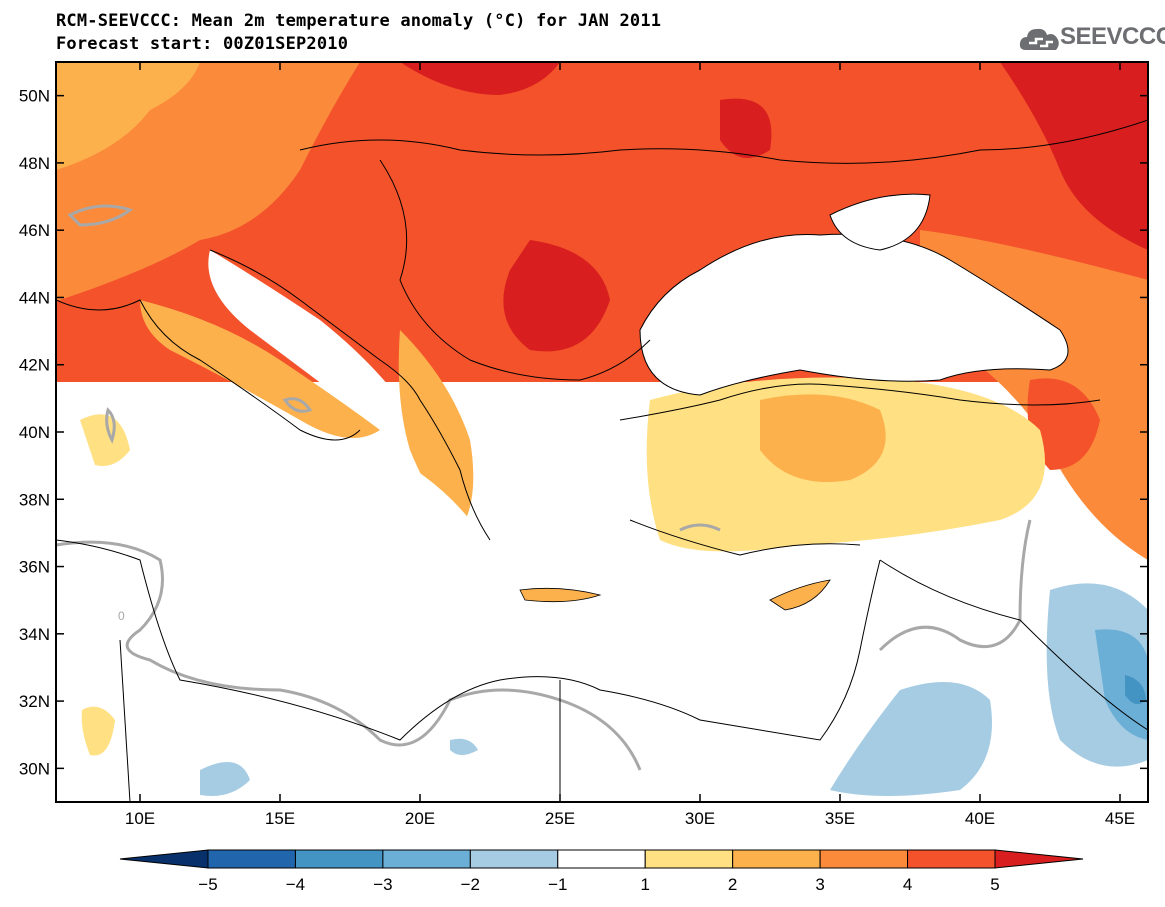 This screenshot has width=1165, height=907. I want to click on zero-contour-north-africa, so click(349, 655).